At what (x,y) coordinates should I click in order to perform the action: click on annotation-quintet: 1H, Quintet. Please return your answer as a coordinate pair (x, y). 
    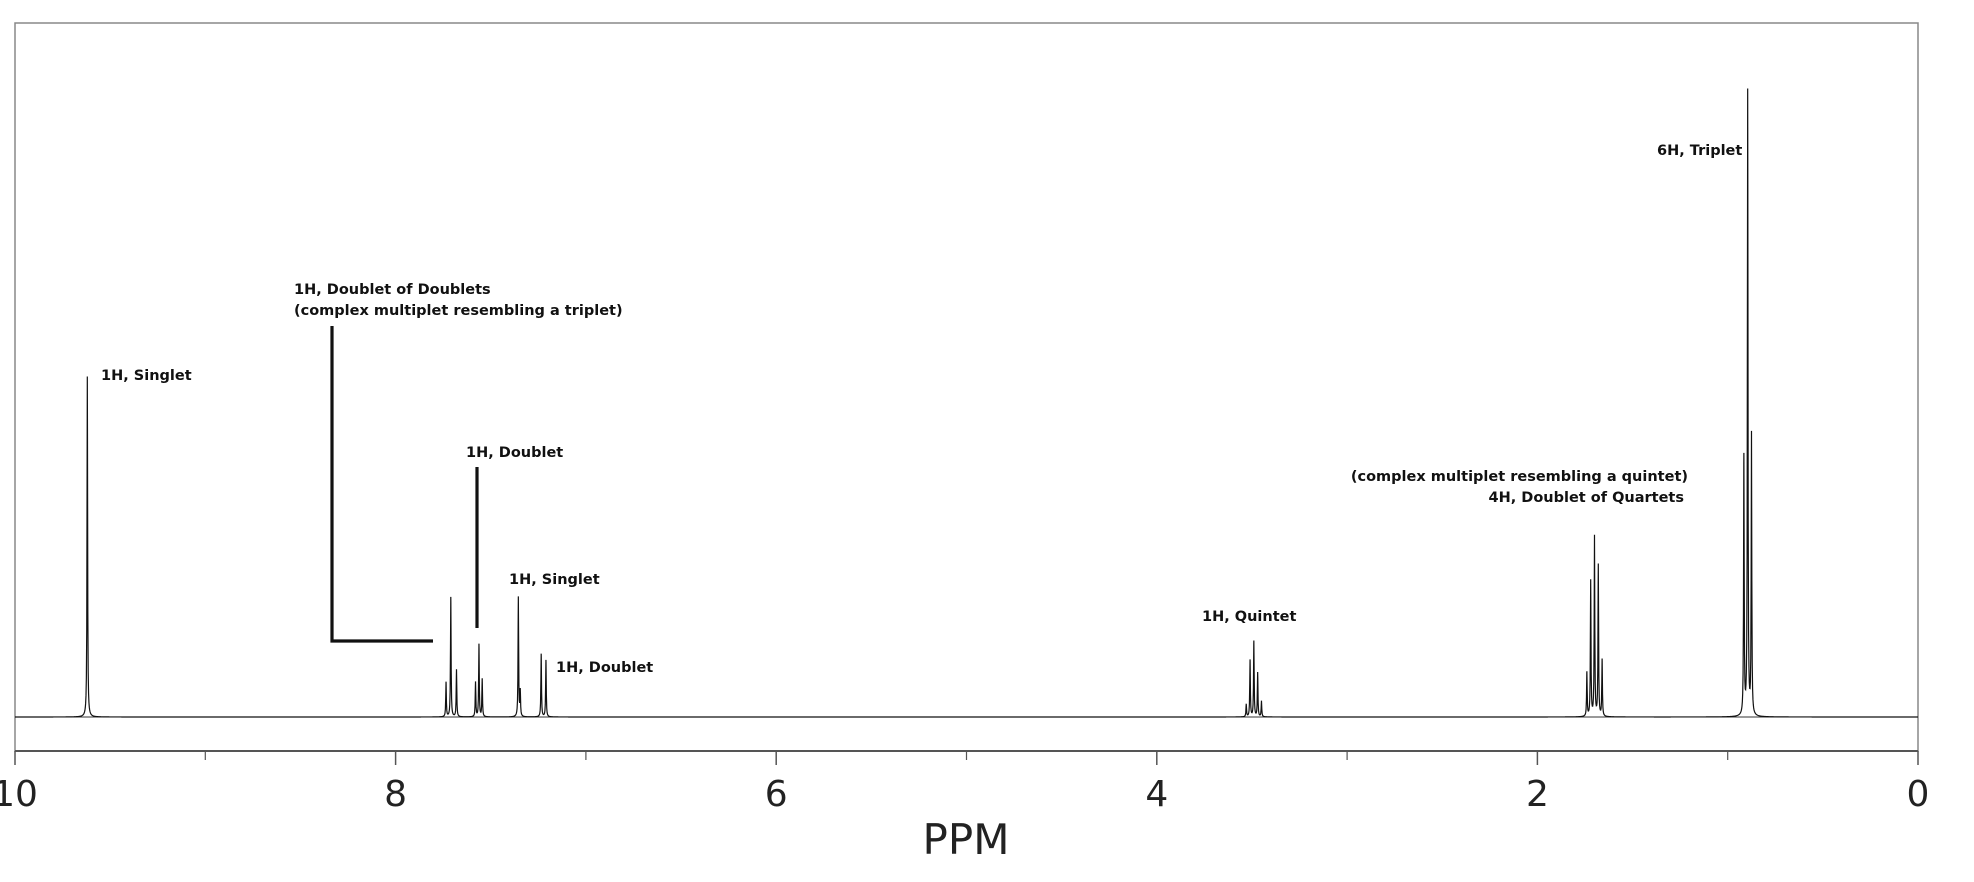
    Looking at the image, I should click on (1249, 617).